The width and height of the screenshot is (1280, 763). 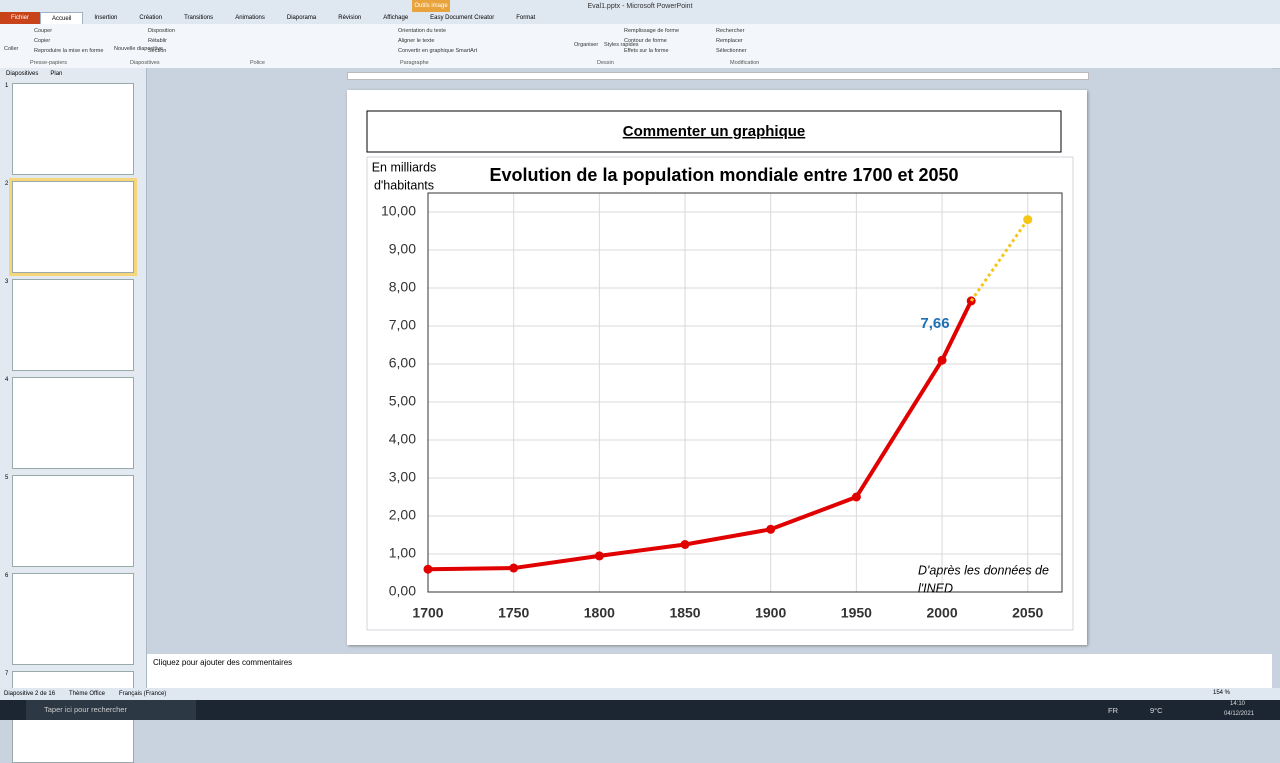 I want to click on x-tick-label: 2050, so click(x=1027, y=613).